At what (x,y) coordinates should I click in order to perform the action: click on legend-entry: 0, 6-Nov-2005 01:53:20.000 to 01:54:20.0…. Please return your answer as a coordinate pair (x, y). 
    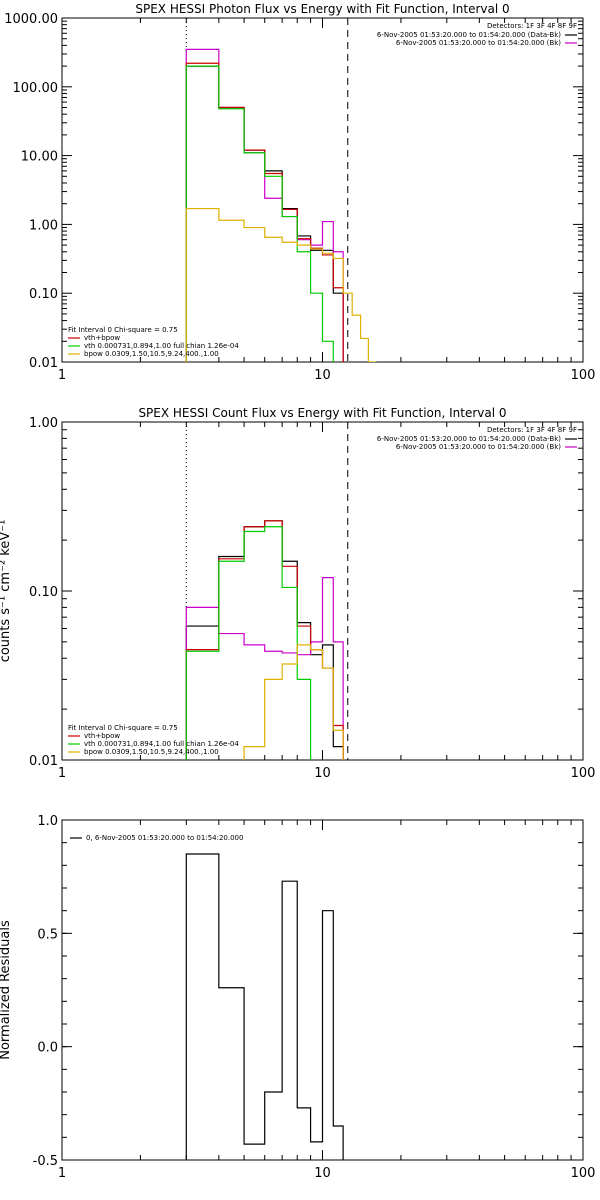
    Looking at the image, I should click on (164, 838).